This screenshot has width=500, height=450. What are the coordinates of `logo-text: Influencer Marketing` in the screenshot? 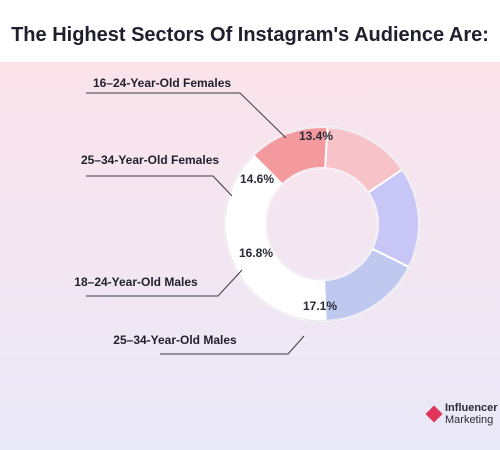 It's located at (471, 414).